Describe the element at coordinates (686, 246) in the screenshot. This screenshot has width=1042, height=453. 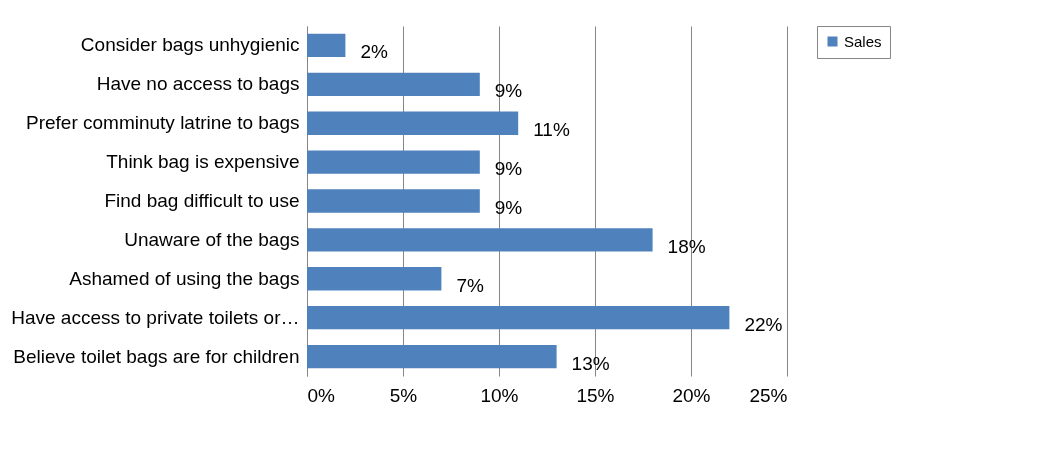
I see `data-label: 18%` at that location.